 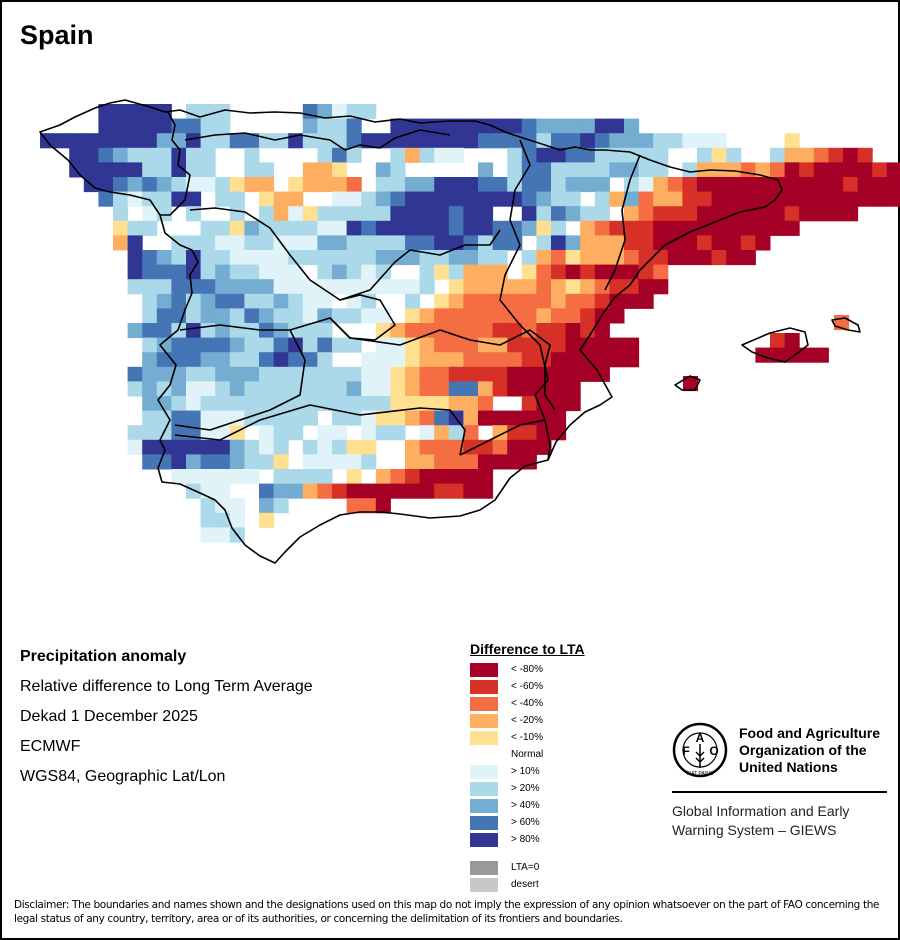 What do you see at coordinates (527, 686) in the screenshot?
I see `legend-item: < -60%` at bounding box center [527, 686].